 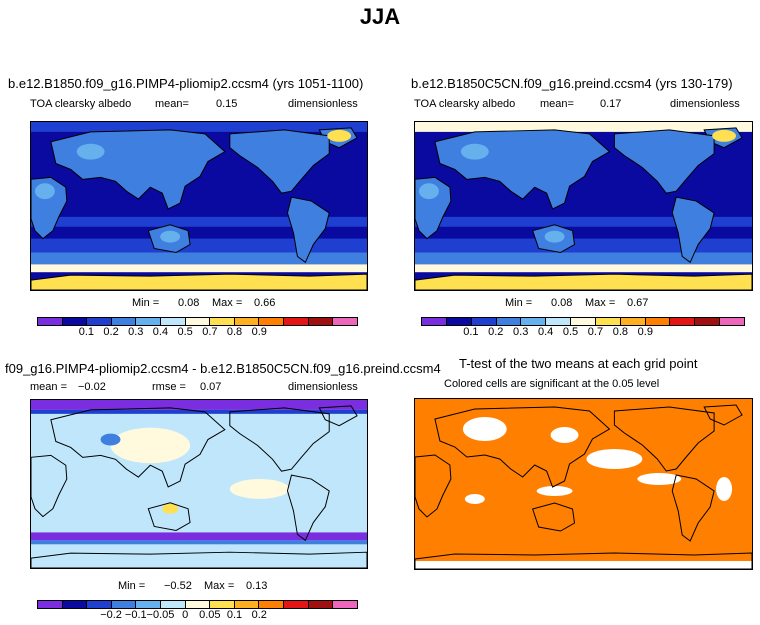 What do you see at coordinates (150, 445) in the screenshot?
I see `positive-anomaly-patch` at bounding box center [150, 445].